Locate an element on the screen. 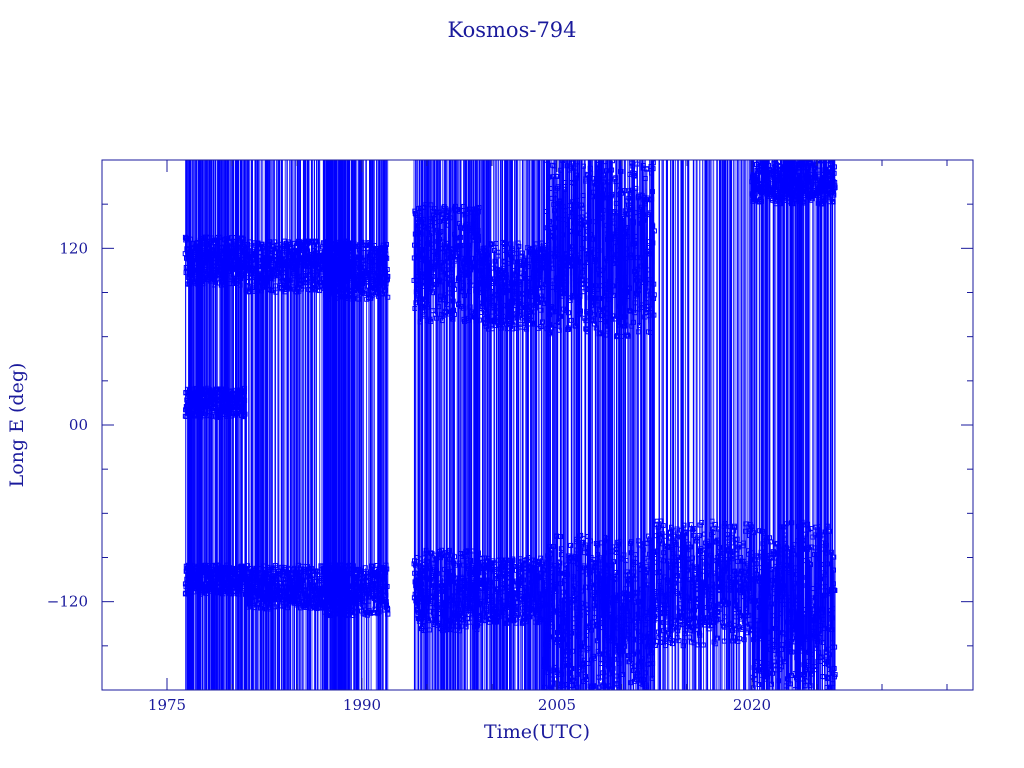  chart-title: Kosmos-794 is located at coordinates (511, 30).